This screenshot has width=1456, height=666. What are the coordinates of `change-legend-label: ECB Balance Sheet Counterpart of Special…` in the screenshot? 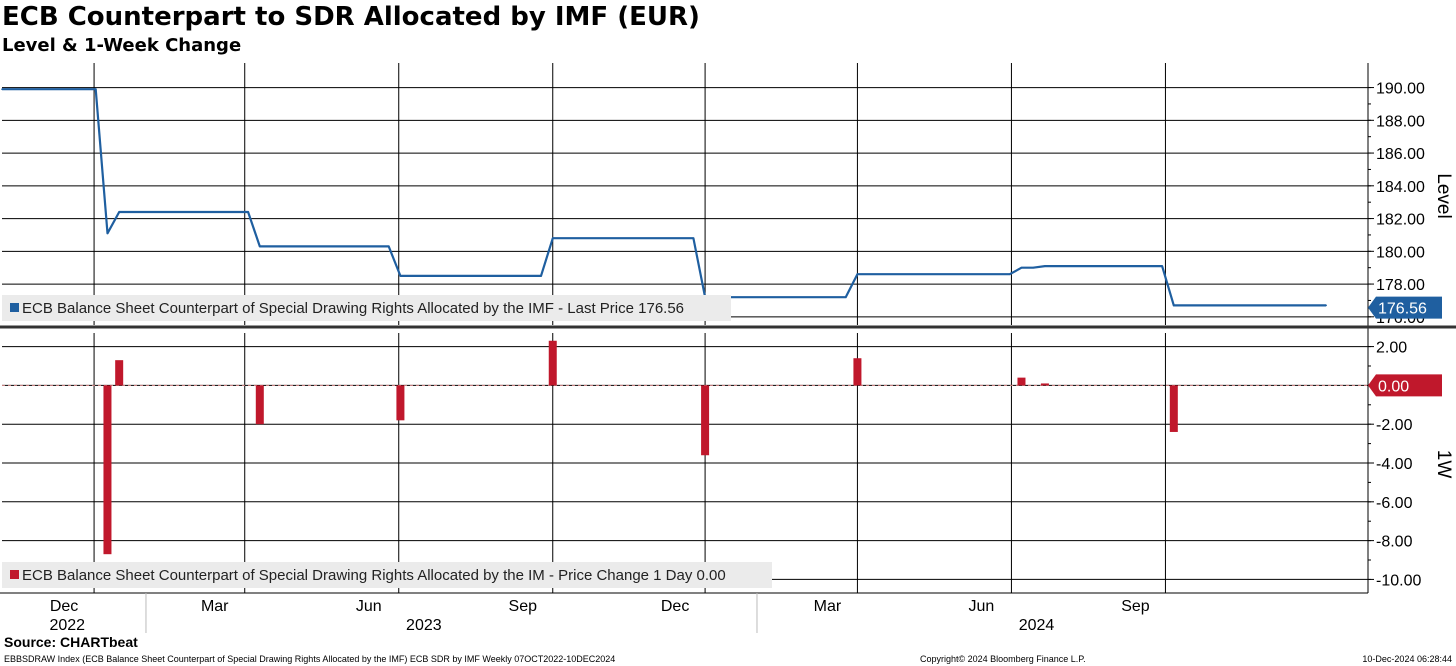 It's located at (374, 575).